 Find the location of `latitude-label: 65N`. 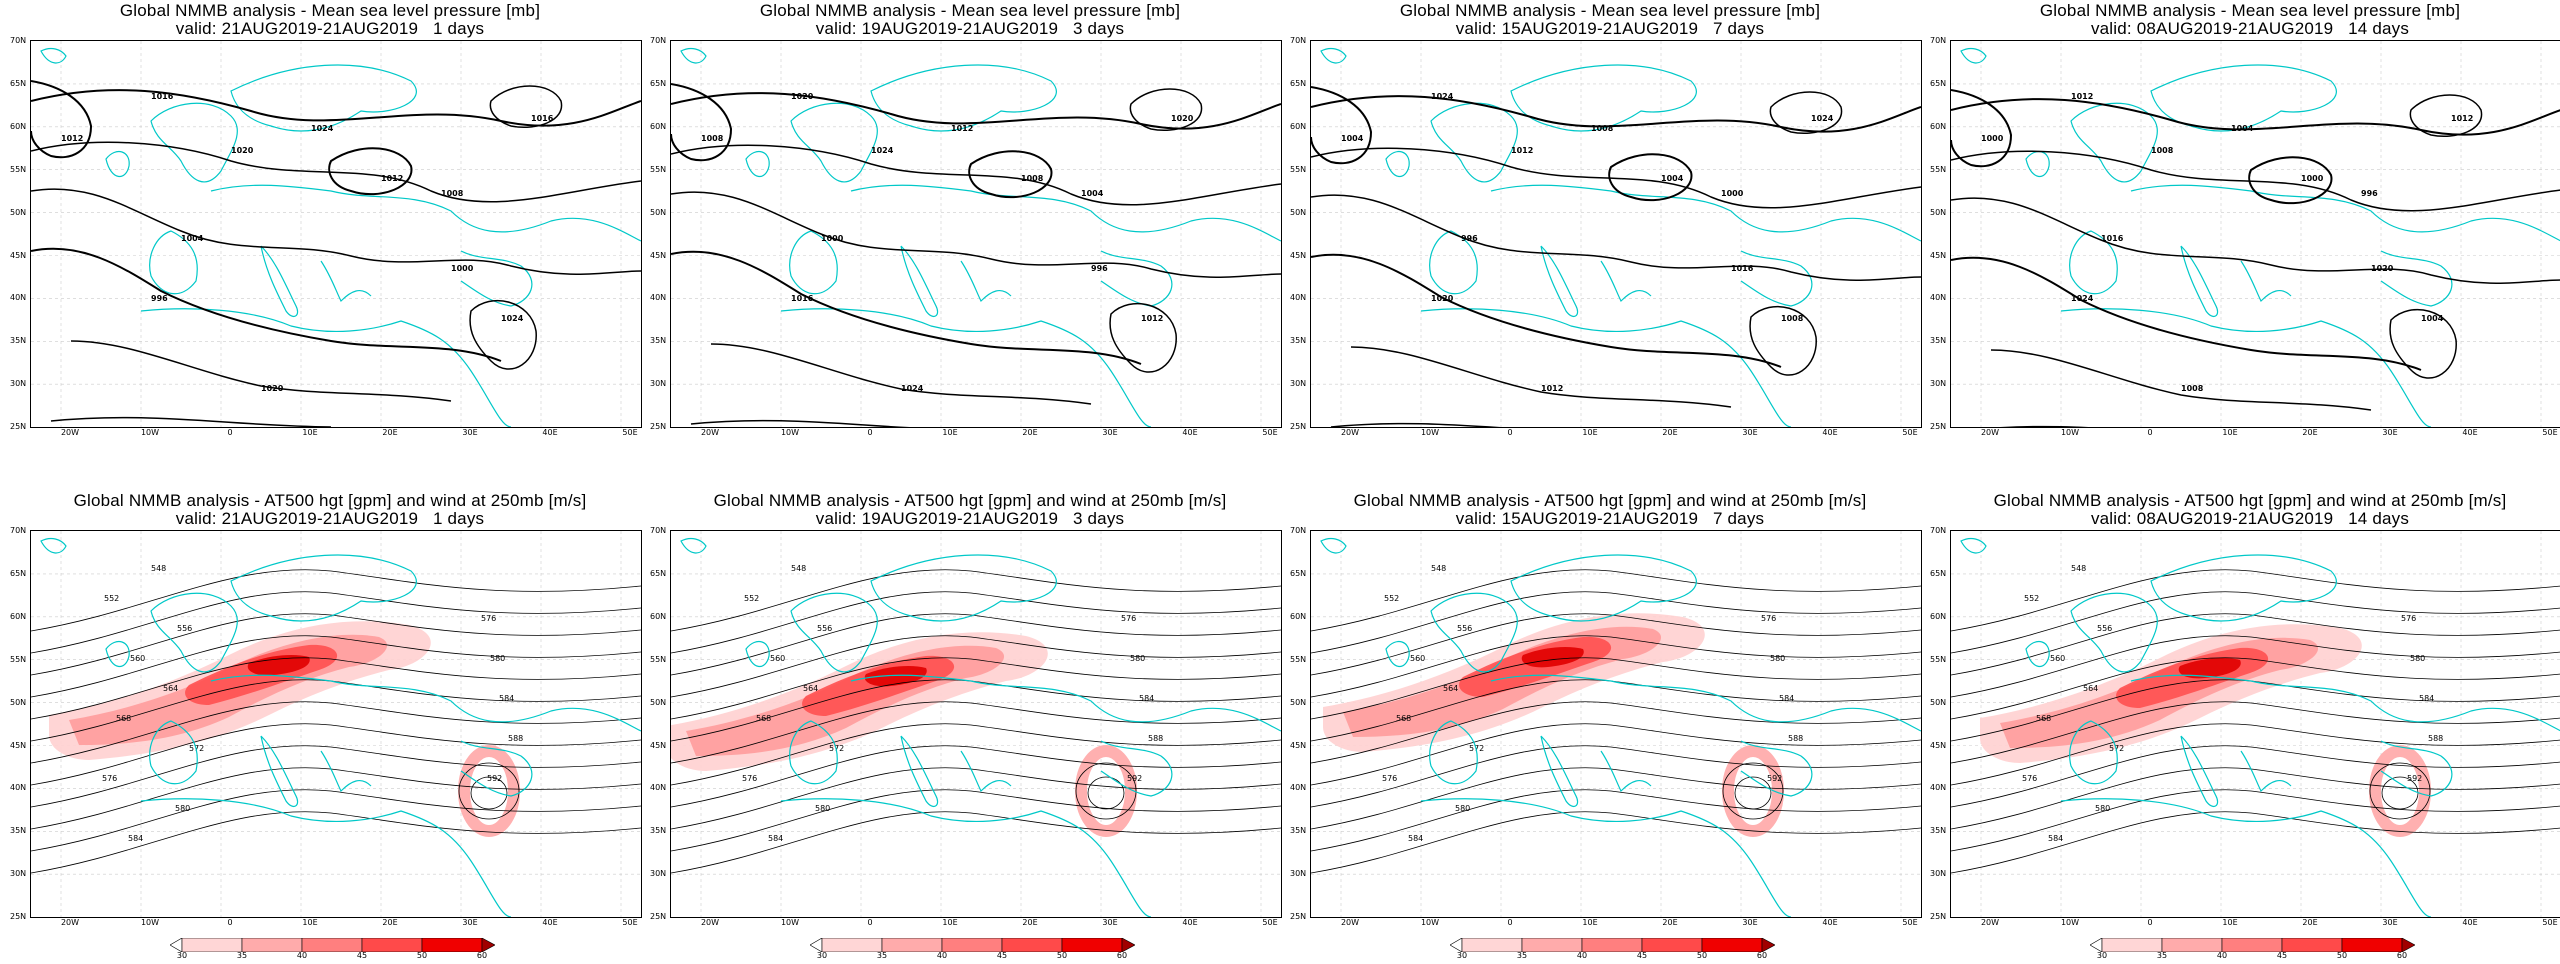

latitude-label: 65N is located at coordinates (1298, 83).